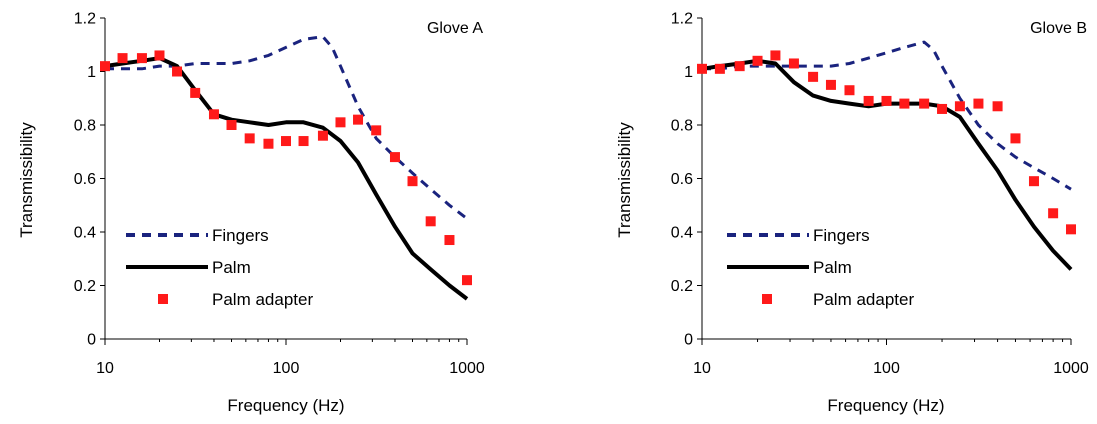 This screenshot has width=1097, height=424. I want to click on chart-title: Glove B, so click(1058, 28).